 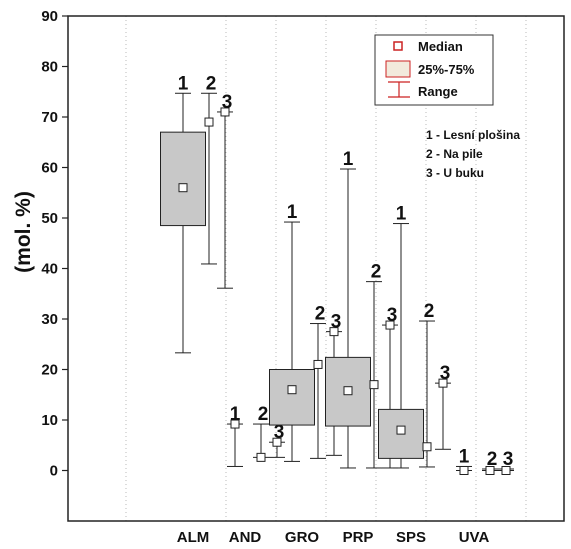 I want to click on y-tick-label: 90, so click(x=49, y=16).